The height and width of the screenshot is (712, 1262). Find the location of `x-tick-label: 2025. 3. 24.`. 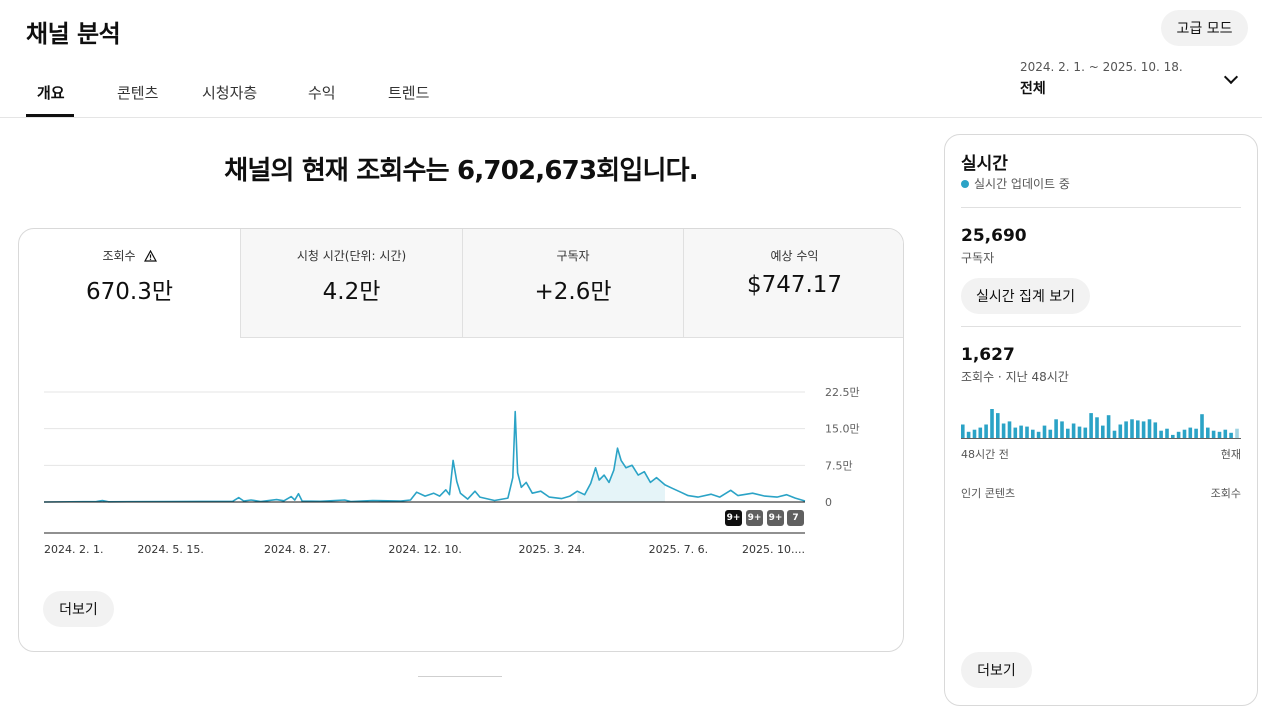

x-tick-label: 2025. 3. 24. is located at coordinates (551, 549).